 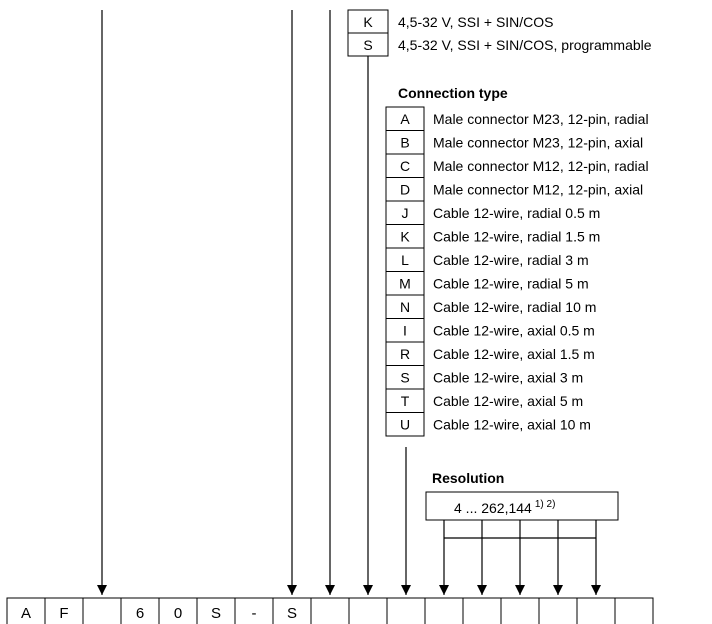 What do you see at coordinates (405, 331) in the screenshot?
I see `connection-option-code: I` at bounding box center [405, 331].